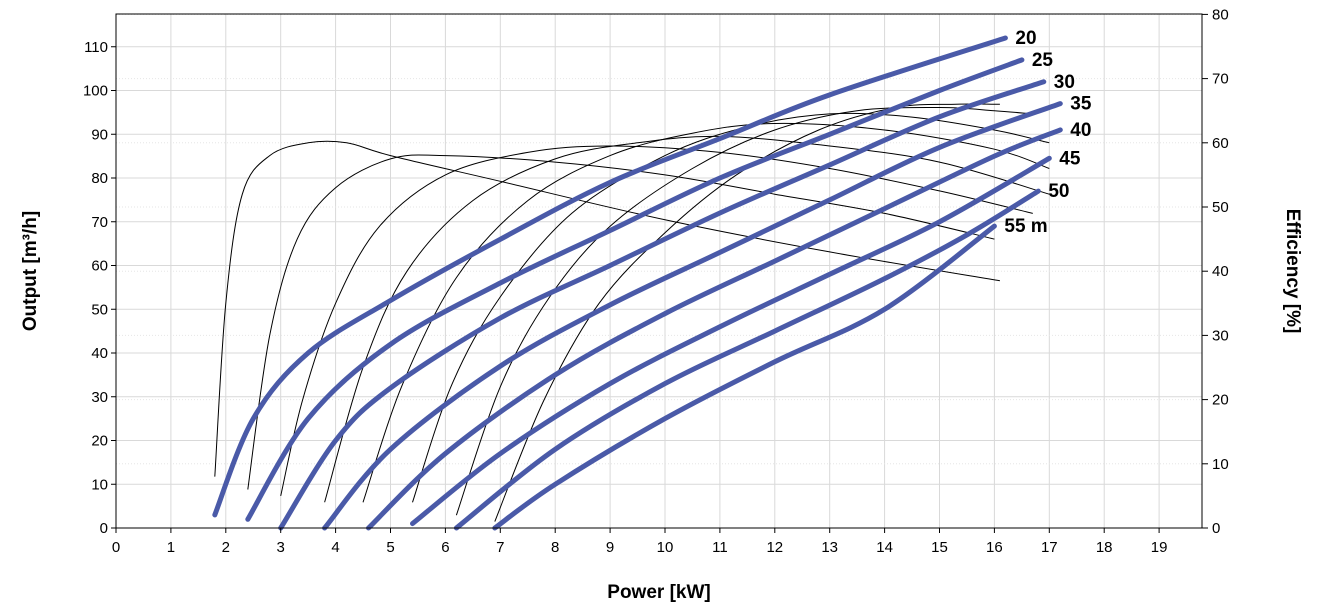 Image resolution: width=1322 pixels, height=605 pixels. Describe the element at coordinates (171, 547) in the screenshot. I see `x-tick-label: 1` at that location.